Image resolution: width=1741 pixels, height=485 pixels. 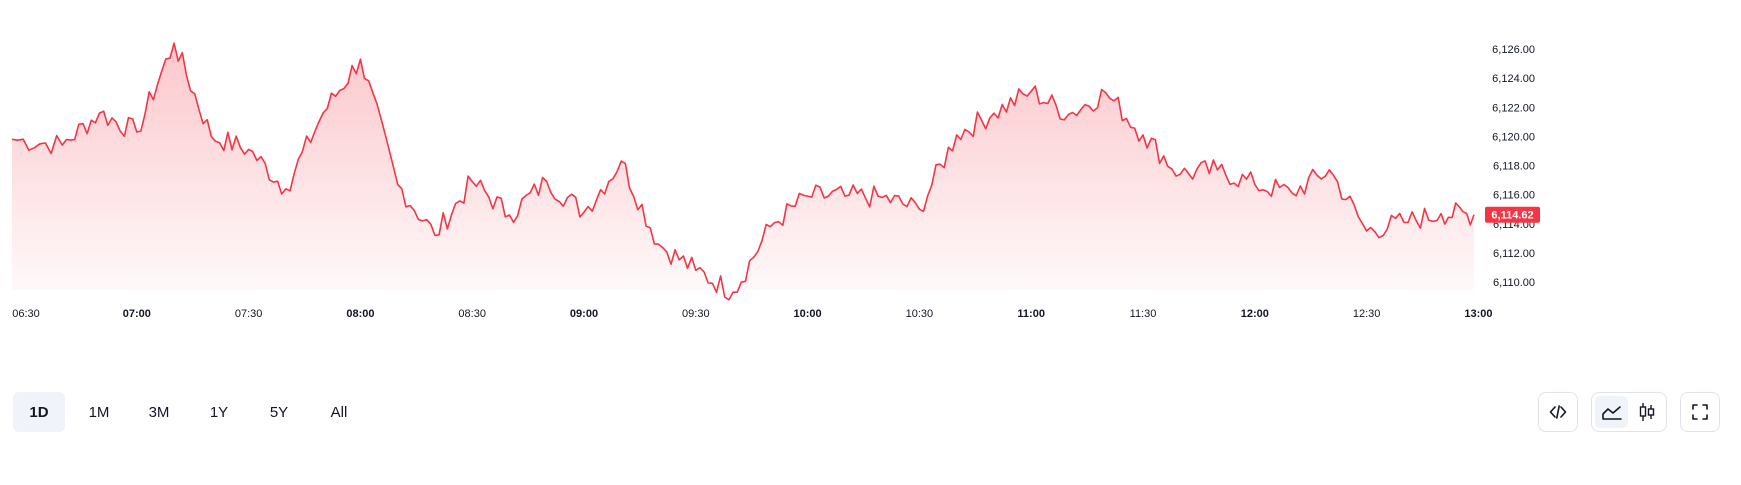 I want to click on last-price-tag: 6,114.62, so click(x=1512, y=215).